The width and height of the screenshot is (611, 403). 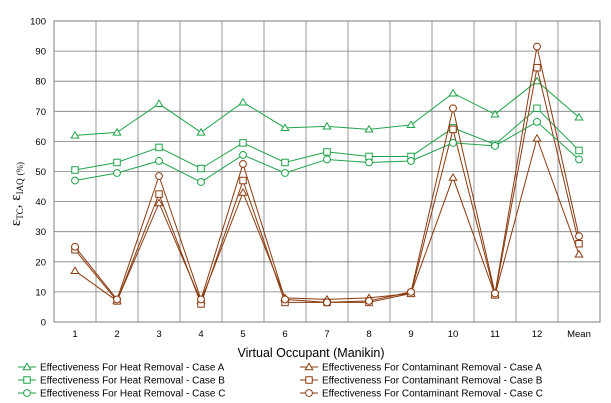 What do you see at coordinates (40, 202) in the screenshot?
I see `y-tick-label-4: 40` at bounding box center [40, 202].